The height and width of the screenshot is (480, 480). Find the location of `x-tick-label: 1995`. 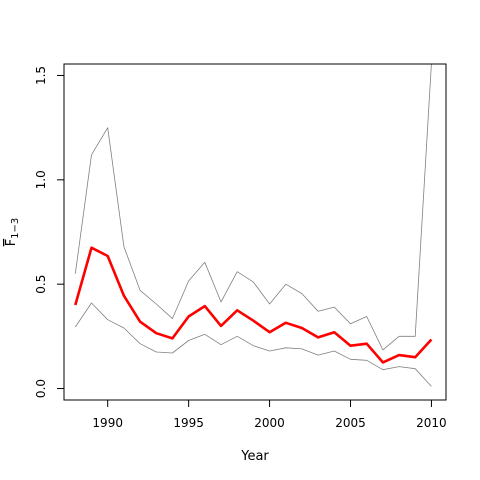

x-tick-label: 1995 is located at coordinates (188, 423).